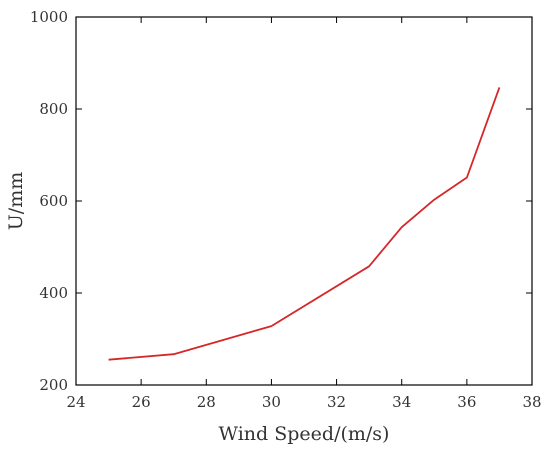  Describe the element at coordinates (53, 293) in the screenshot. I see `y-tick-label: 400` at that location.